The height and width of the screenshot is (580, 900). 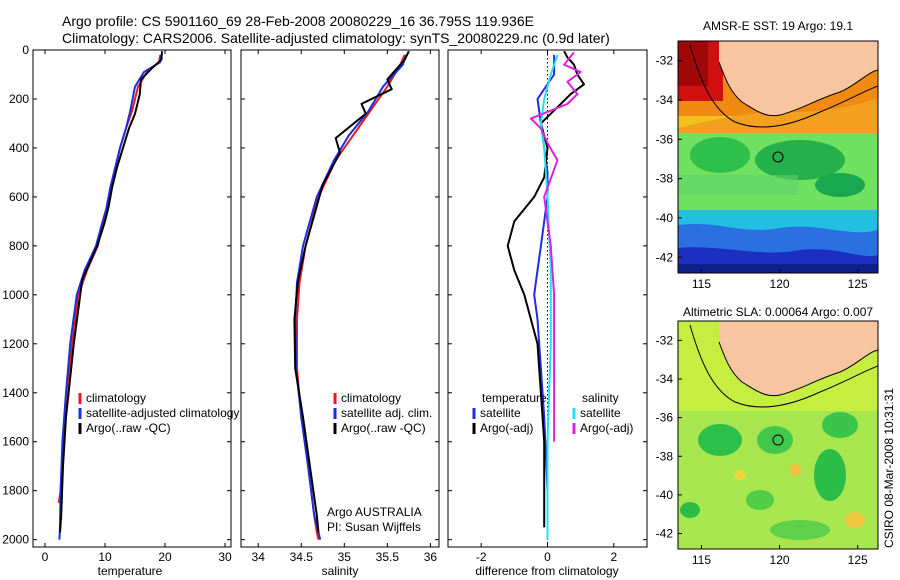 What do you see at coordinates (105, 557) in the screenshot?
I see `temperature-xtick-label: 10` at bounding box center [105, 557].